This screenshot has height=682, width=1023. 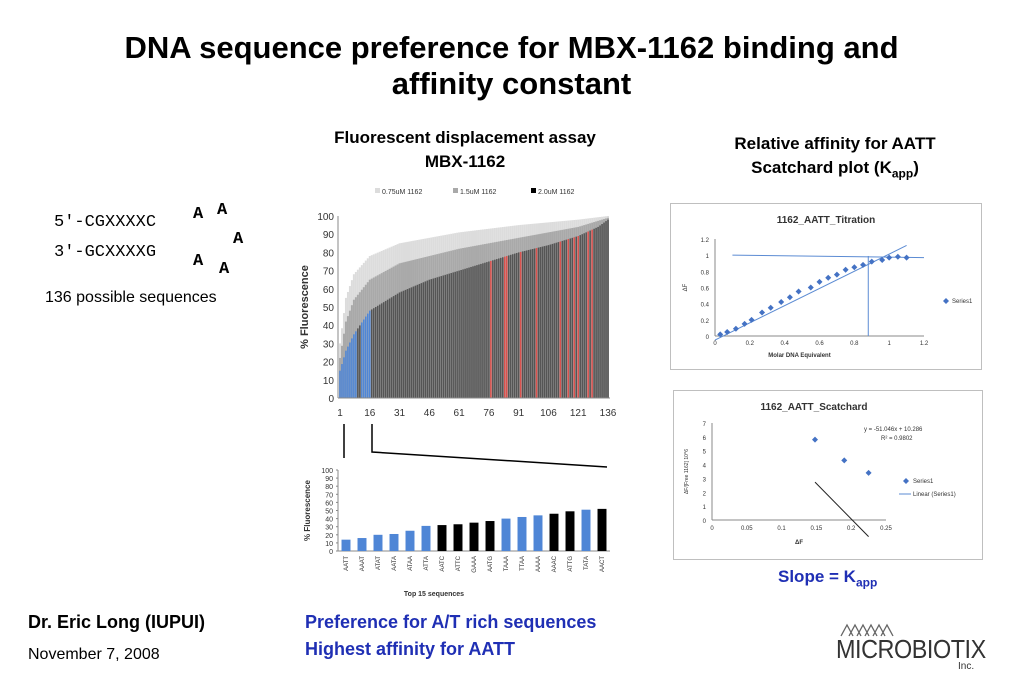 I want to click on legend-label: Series1, so click(x=962, y=302).